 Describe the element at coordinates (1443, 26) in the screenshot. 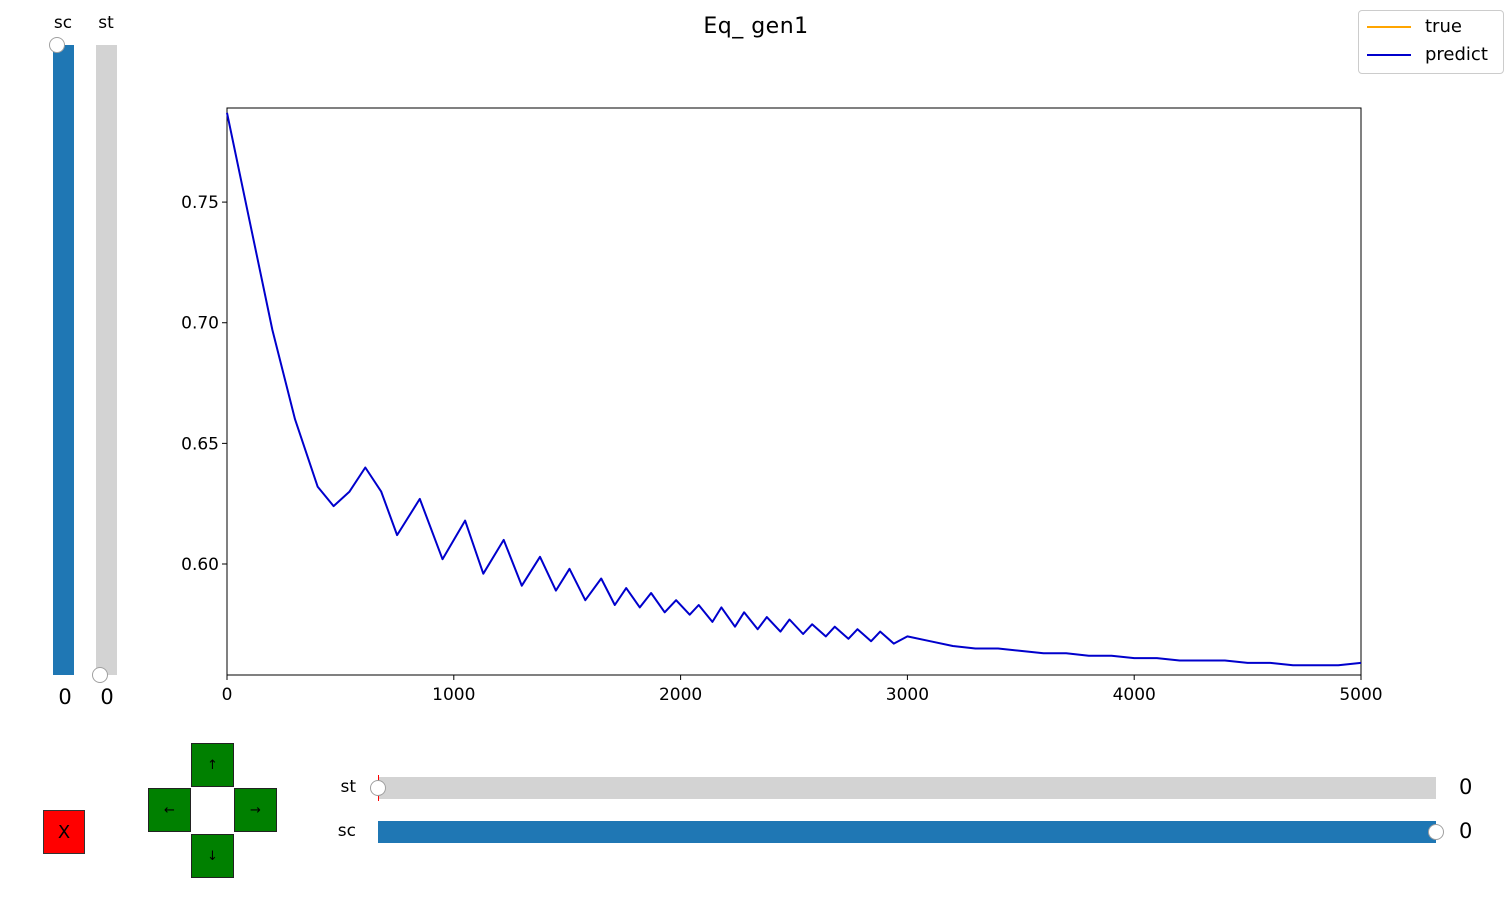

I see `legend-label-true: true` at that location.